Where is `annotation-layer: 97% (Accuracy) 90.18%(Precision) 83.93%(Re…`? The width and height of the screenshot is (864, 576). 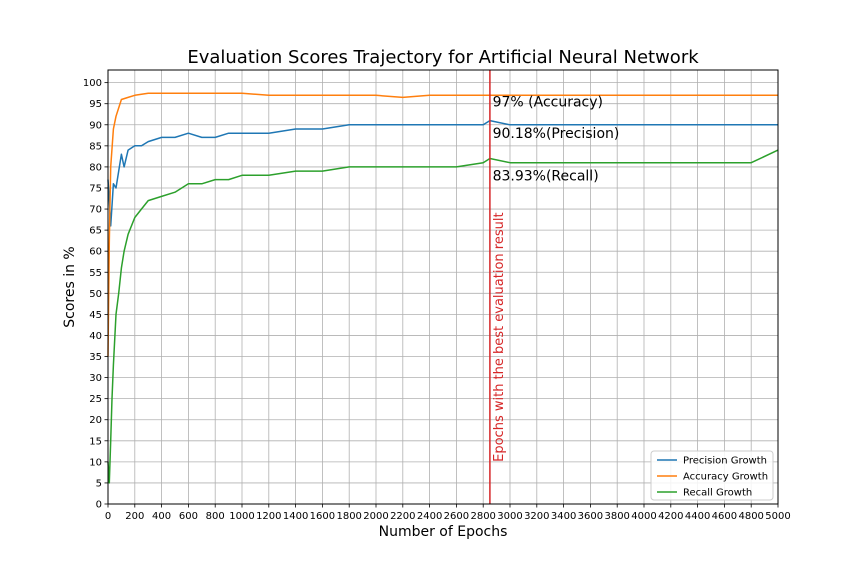 annotation-layer: 97% (Accuracy) 90.18%(Precision) 83.93%(Re… is located at coordinates (556, 140).